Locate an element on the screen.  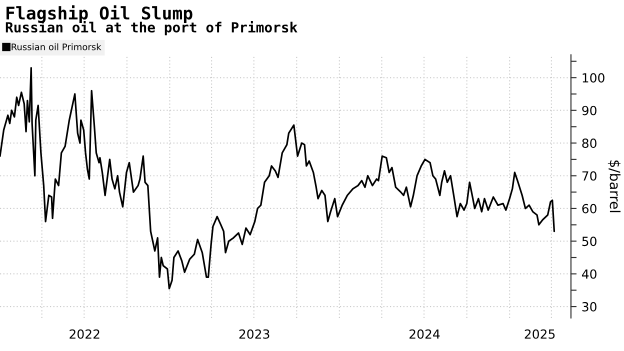
x-tick-label: 2025 is located at coordinates (539, 334).